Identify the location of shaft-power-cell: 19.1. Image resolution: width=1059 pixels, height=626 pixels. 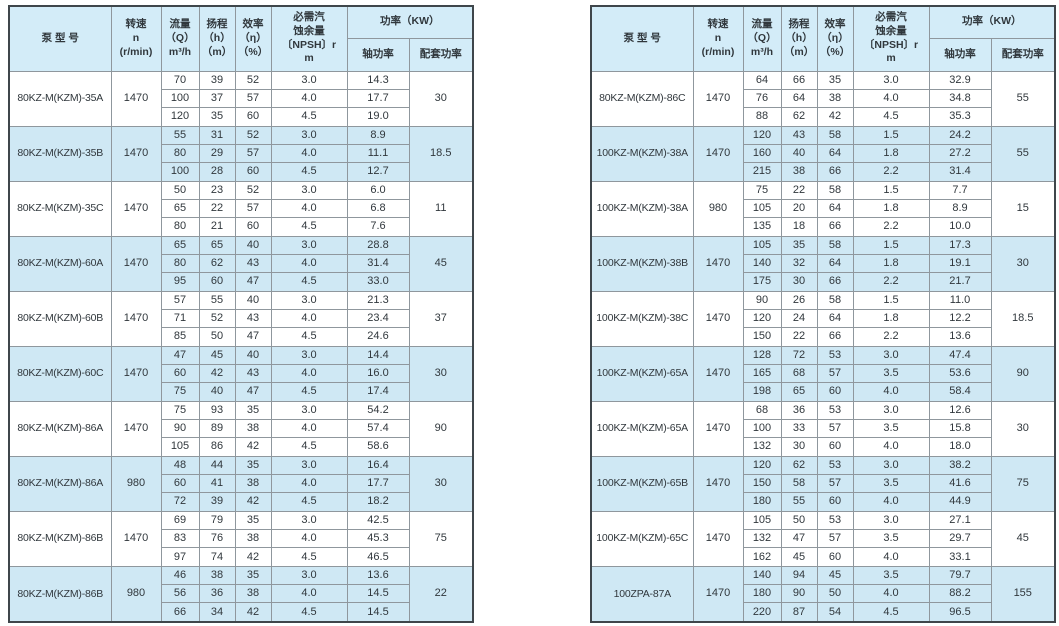
(960, 263).